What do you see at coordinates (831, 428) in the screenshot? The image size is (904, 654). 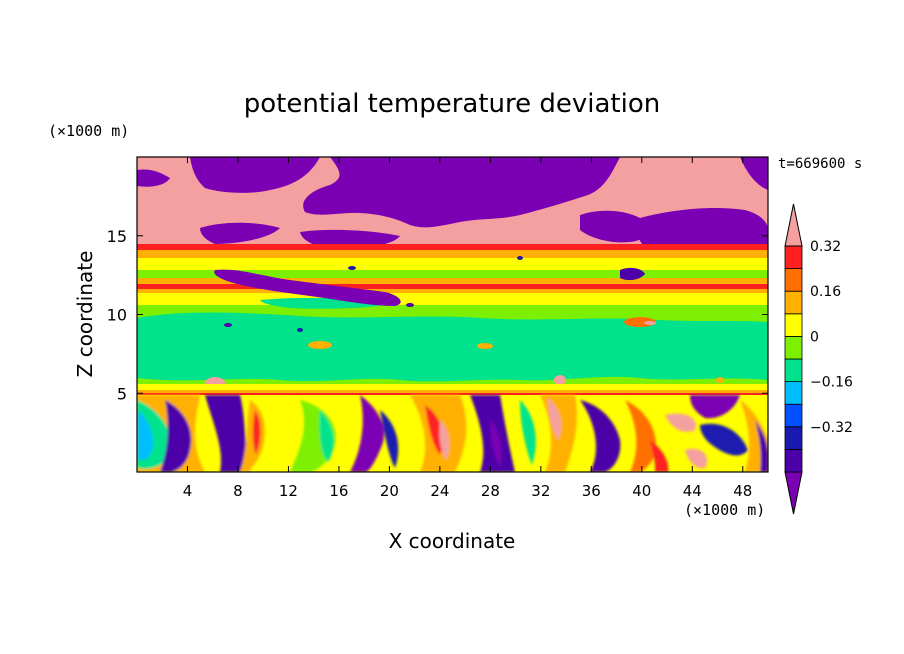 I see `colorbar-label: −0.32` at bounding box center [831, 428].